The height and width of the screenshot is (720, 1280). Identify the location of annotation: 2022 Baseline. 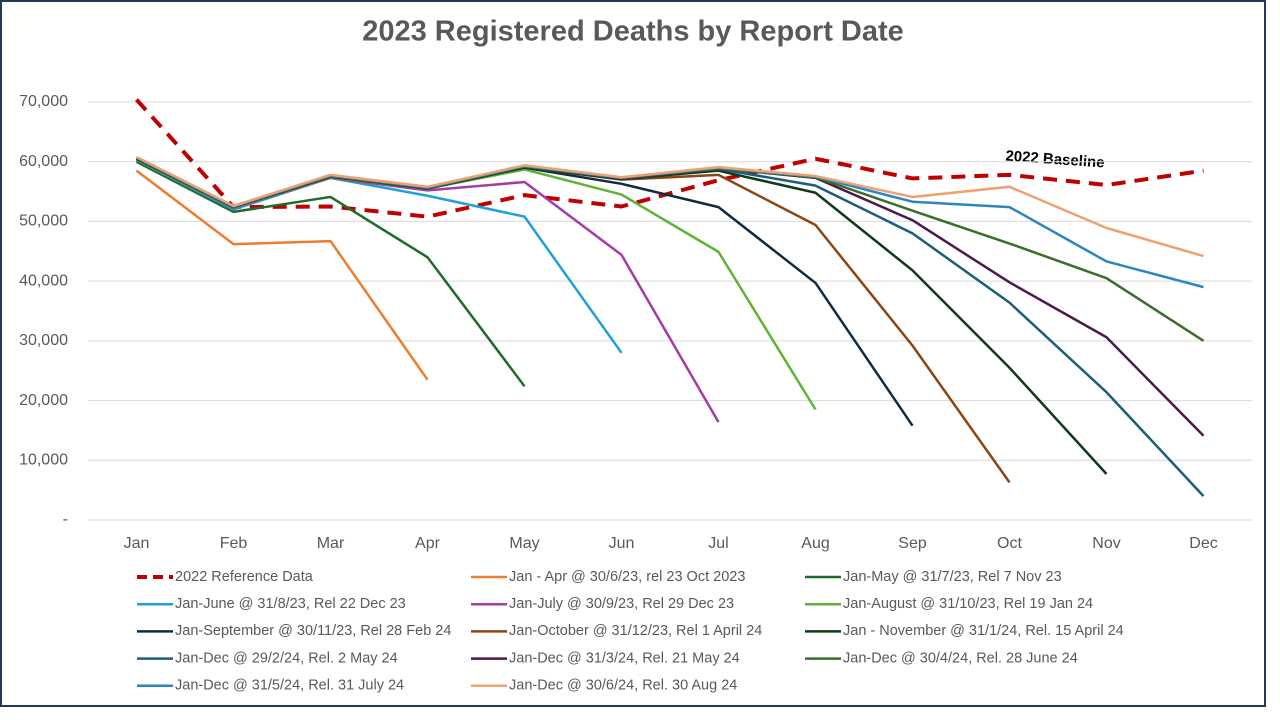
(1055, 160).